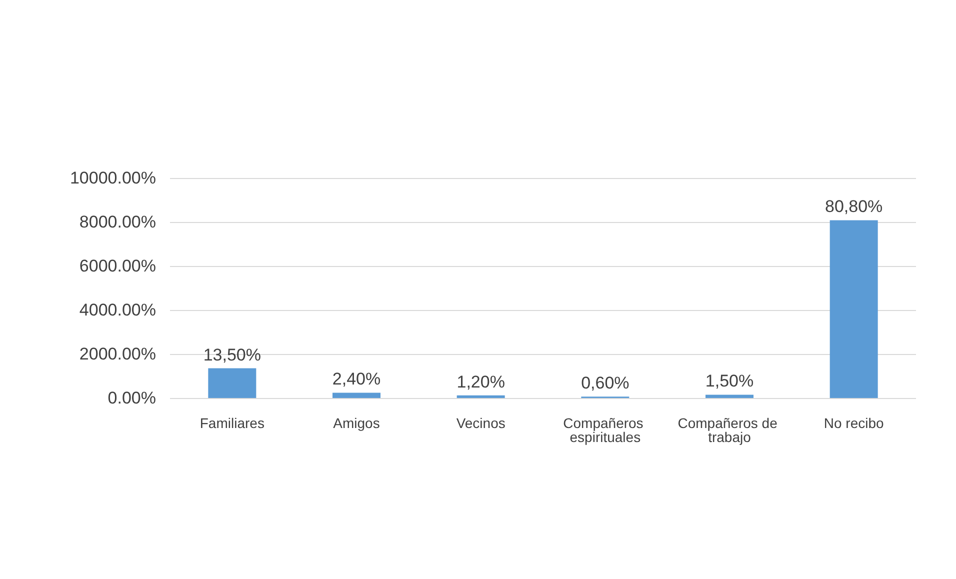 This screenshot has height=579, width=956. Describe the element at coordinates (356, 379) in the screenshot. I see `data-label: 2,40%` at that location.